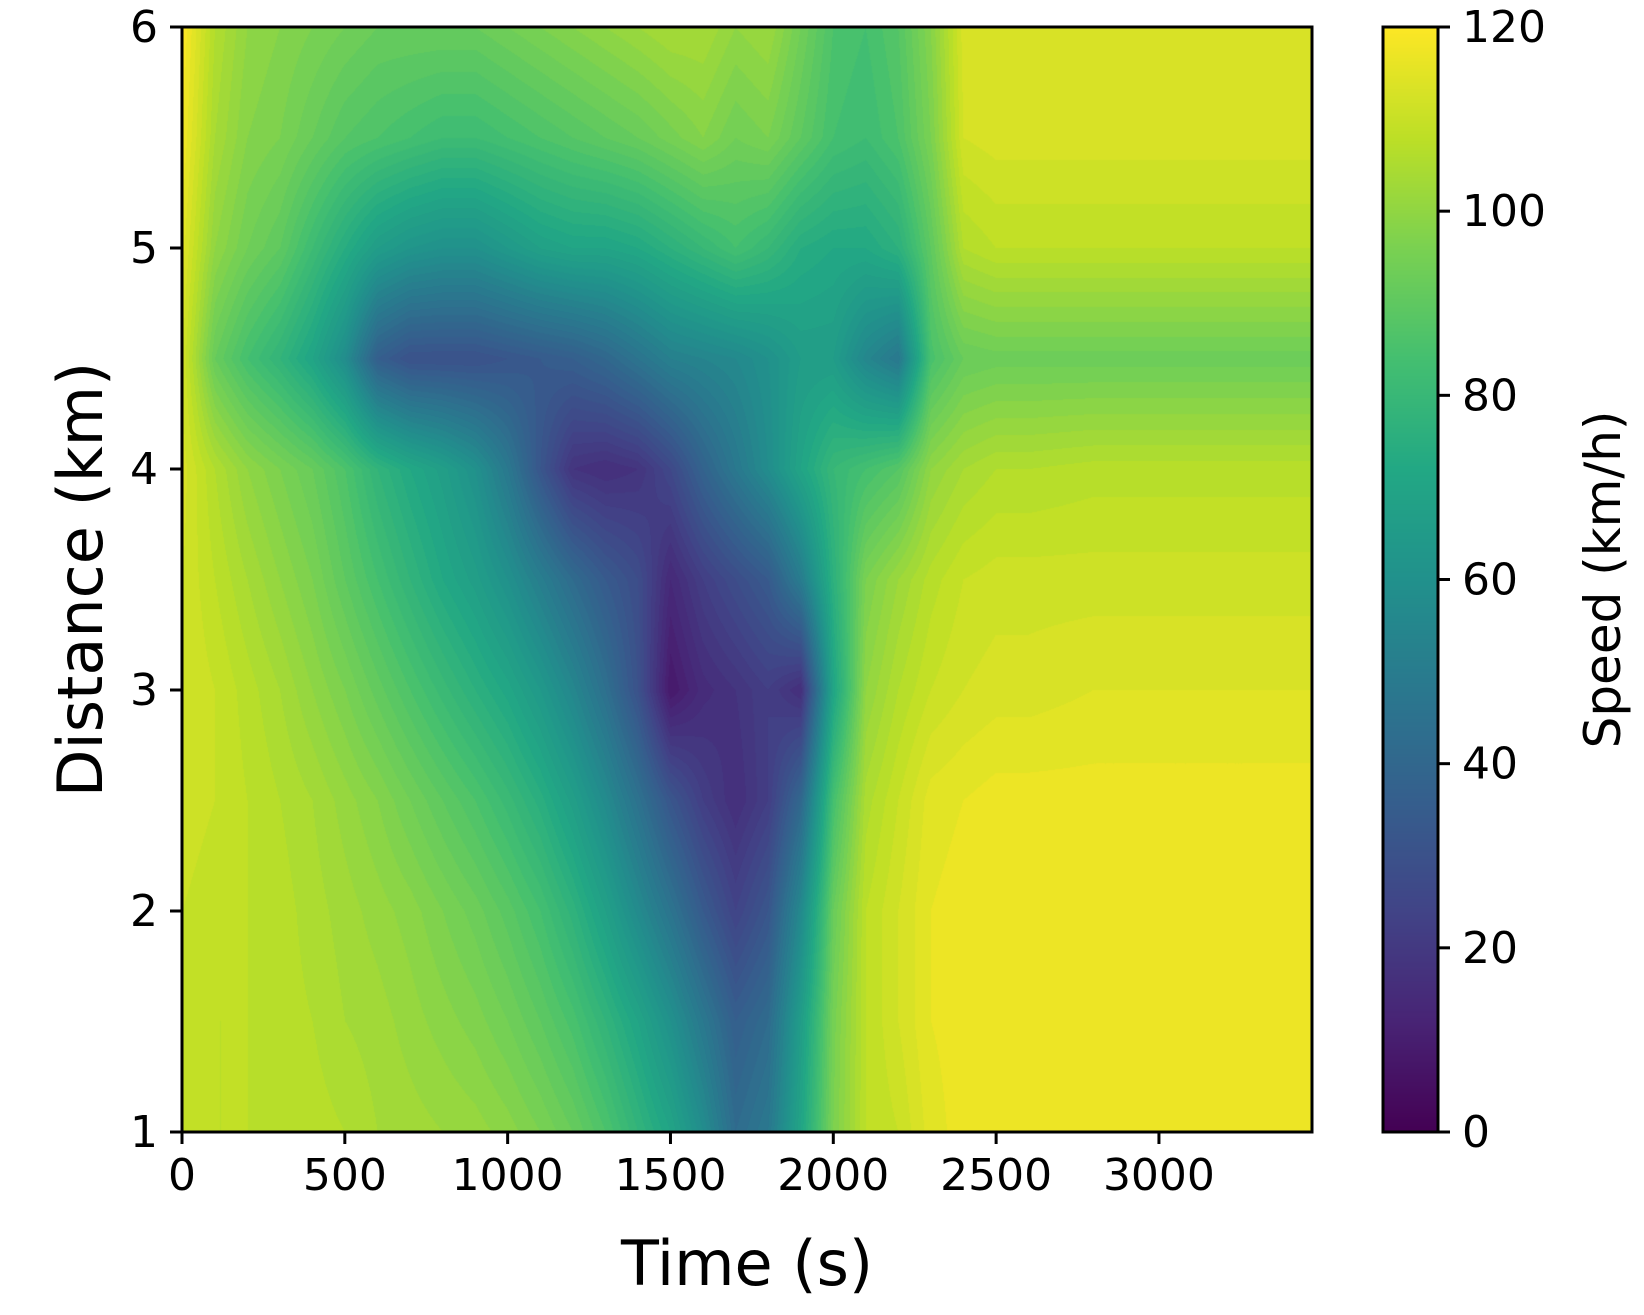  Describe the element at coordinates (833, 1175) in the screenshot. I see `x-tick-label: 2000` at that location.